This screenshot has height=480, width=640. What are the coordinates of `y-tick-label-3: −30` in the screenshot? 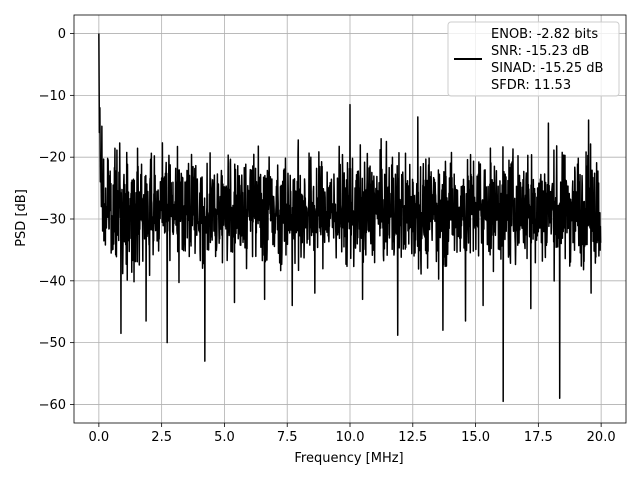 It's located at (52, 220).